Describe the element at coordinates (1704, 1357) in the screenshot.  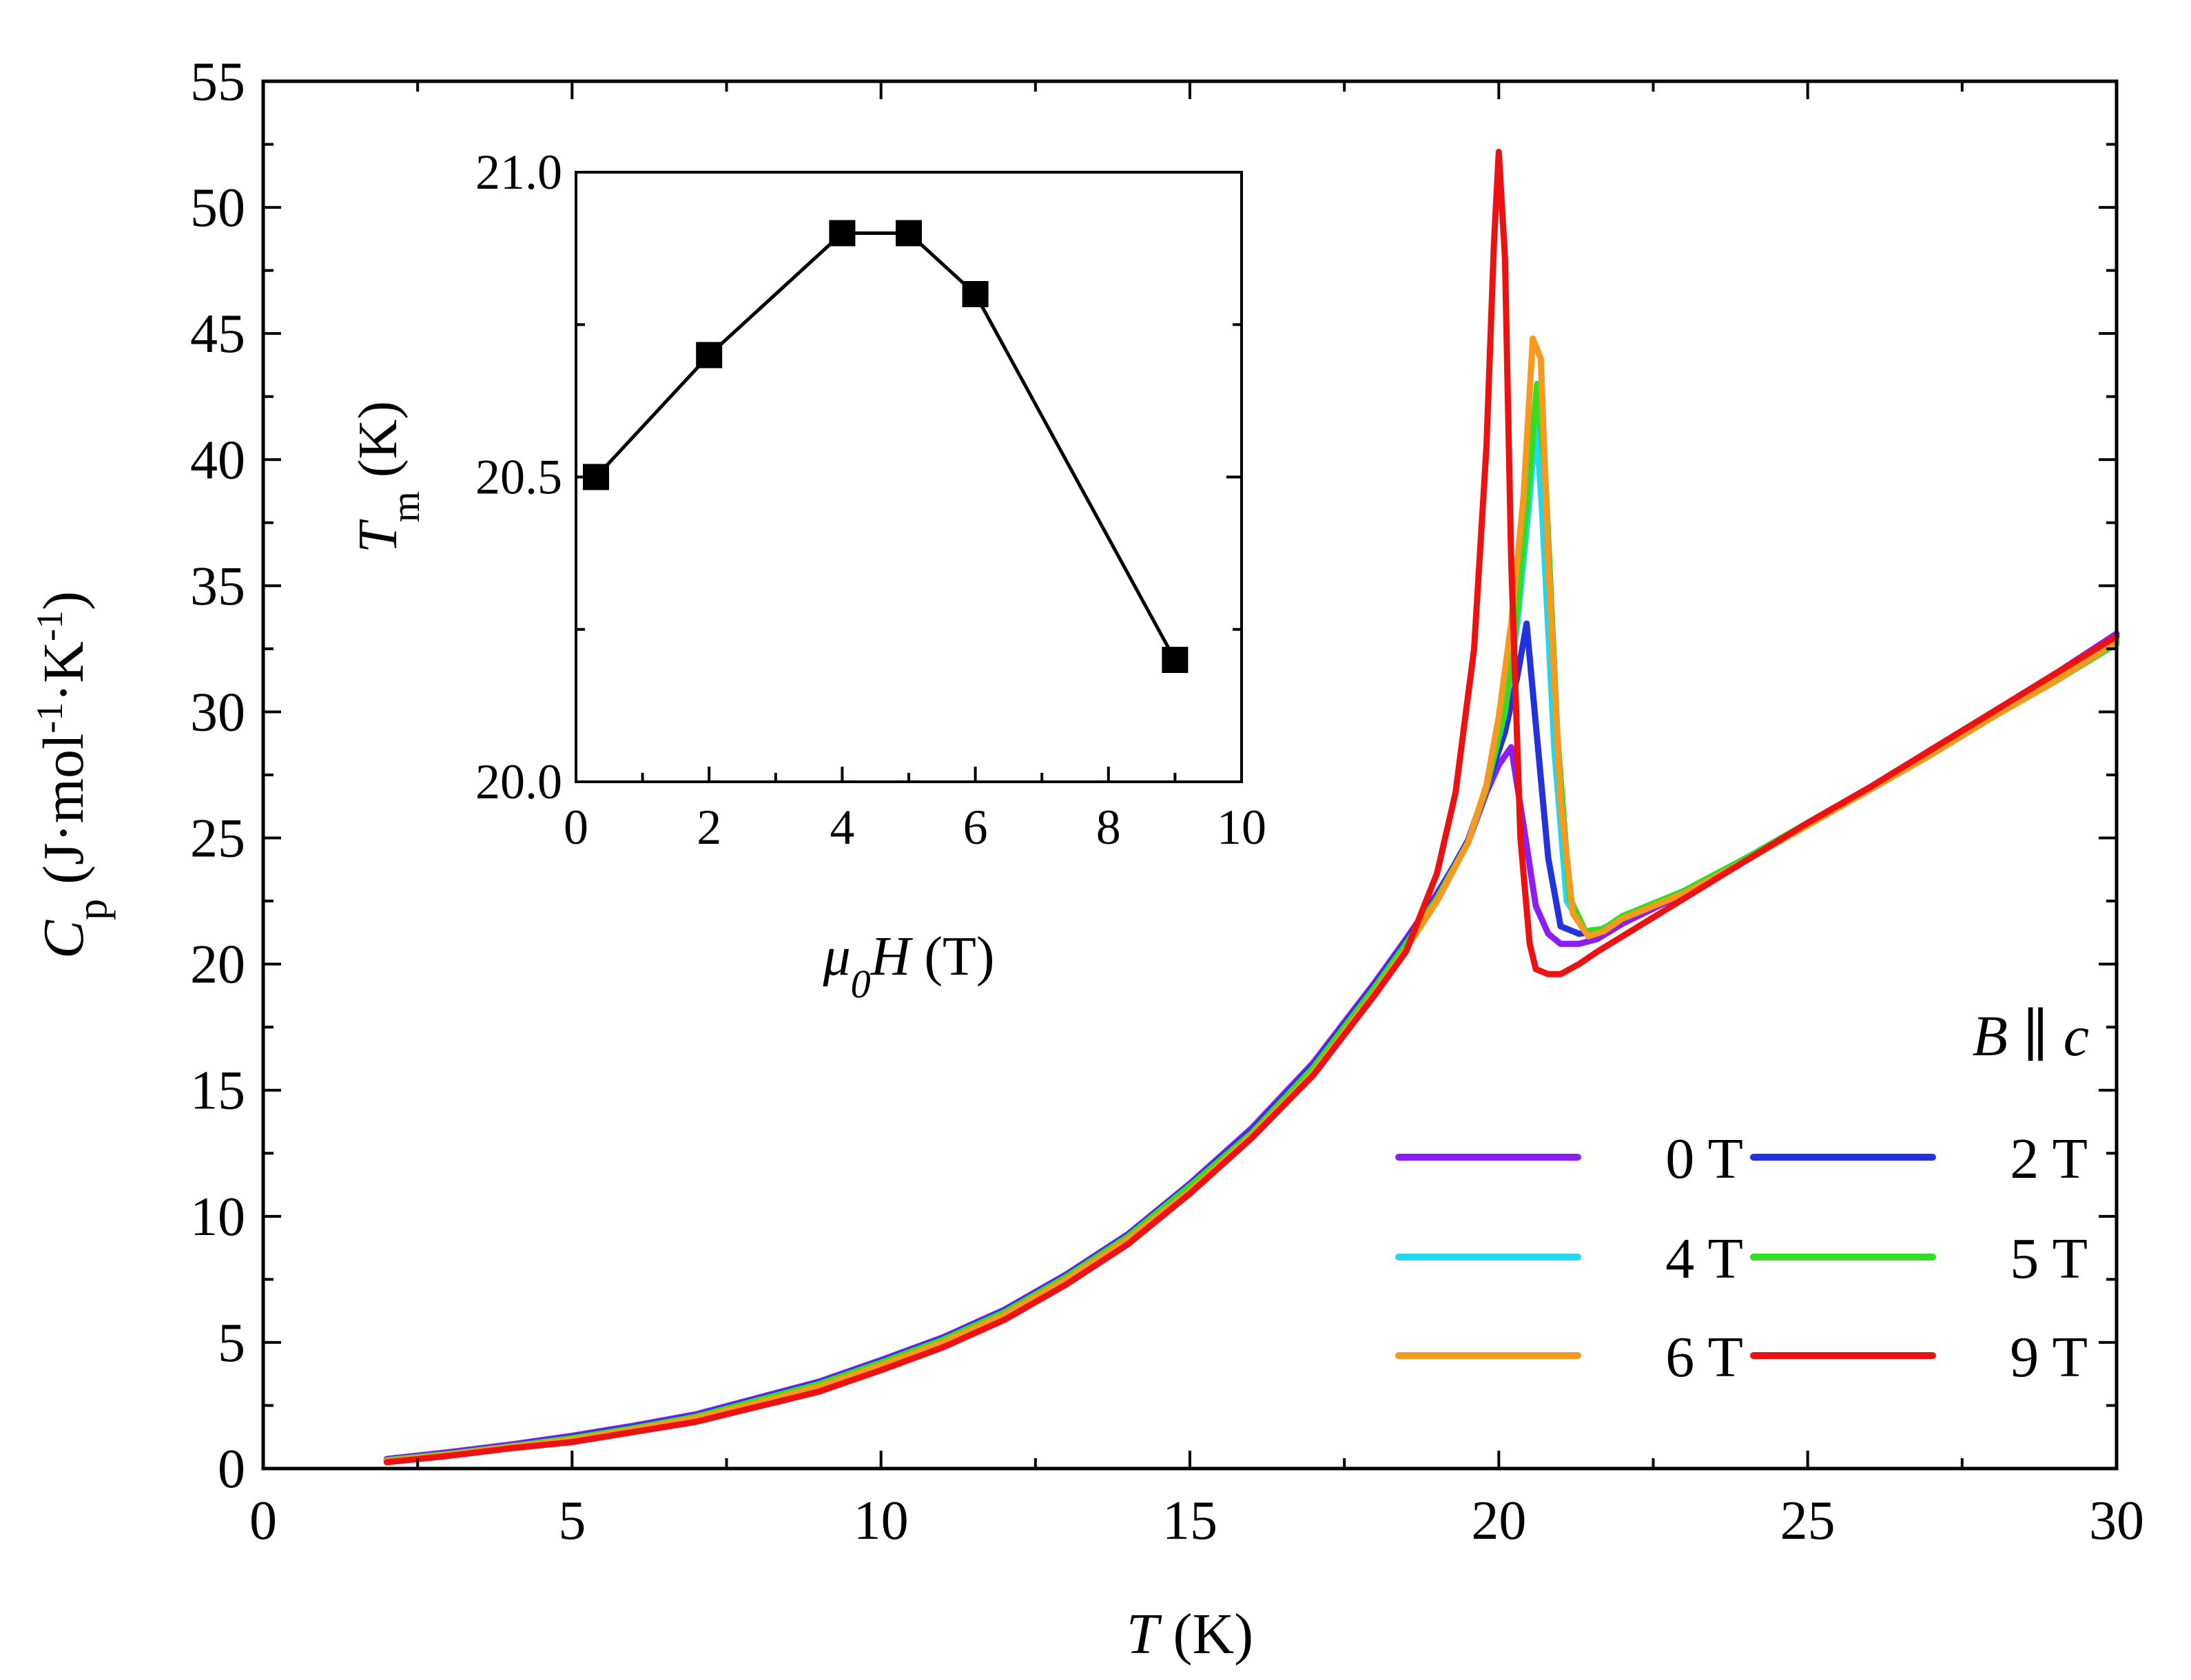
I see `legend-label: 6 T` at that location.